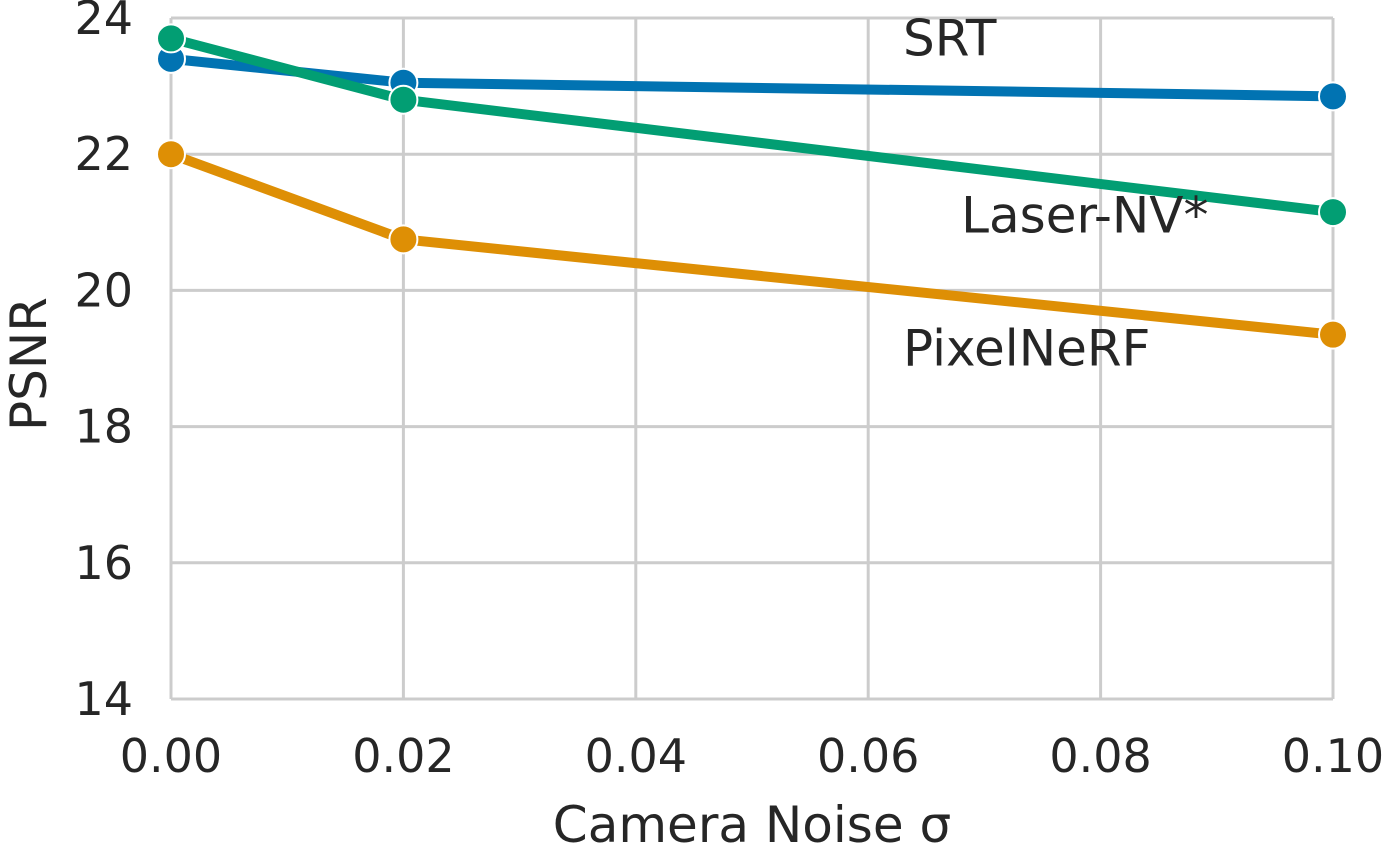 The image size is (1390, 854). What do you see at coordinates (103, 22) in the screenshot?
I see `y-tick-label: 24` at bounding box center [103, 22].